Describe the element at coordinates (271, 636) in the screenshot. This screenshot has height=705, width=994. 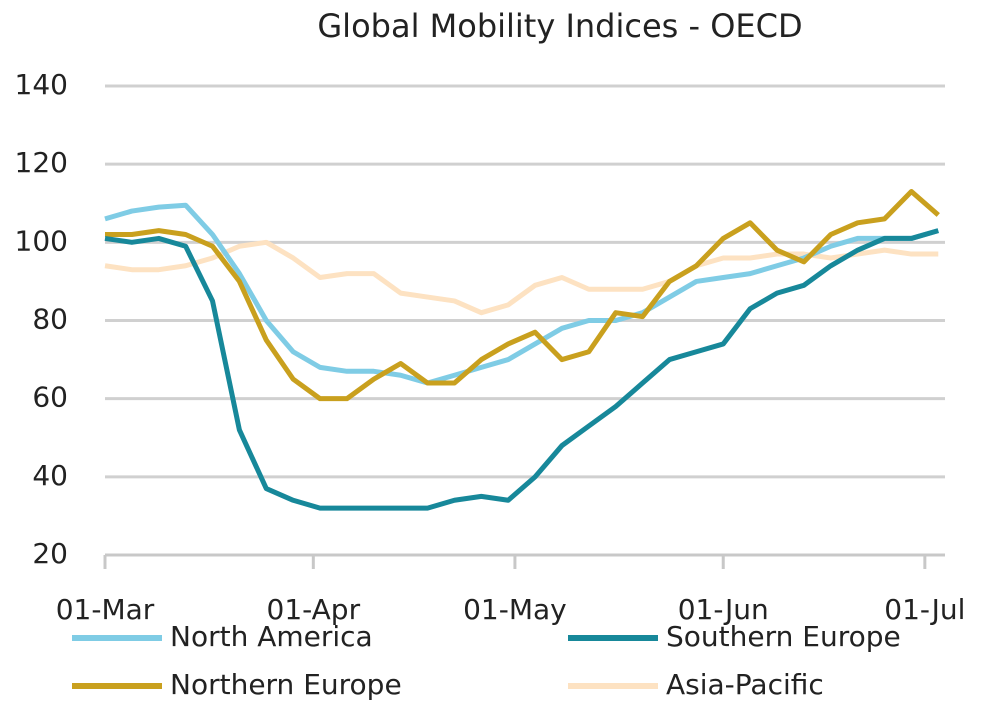
I see `legend-label: North America` at that location.